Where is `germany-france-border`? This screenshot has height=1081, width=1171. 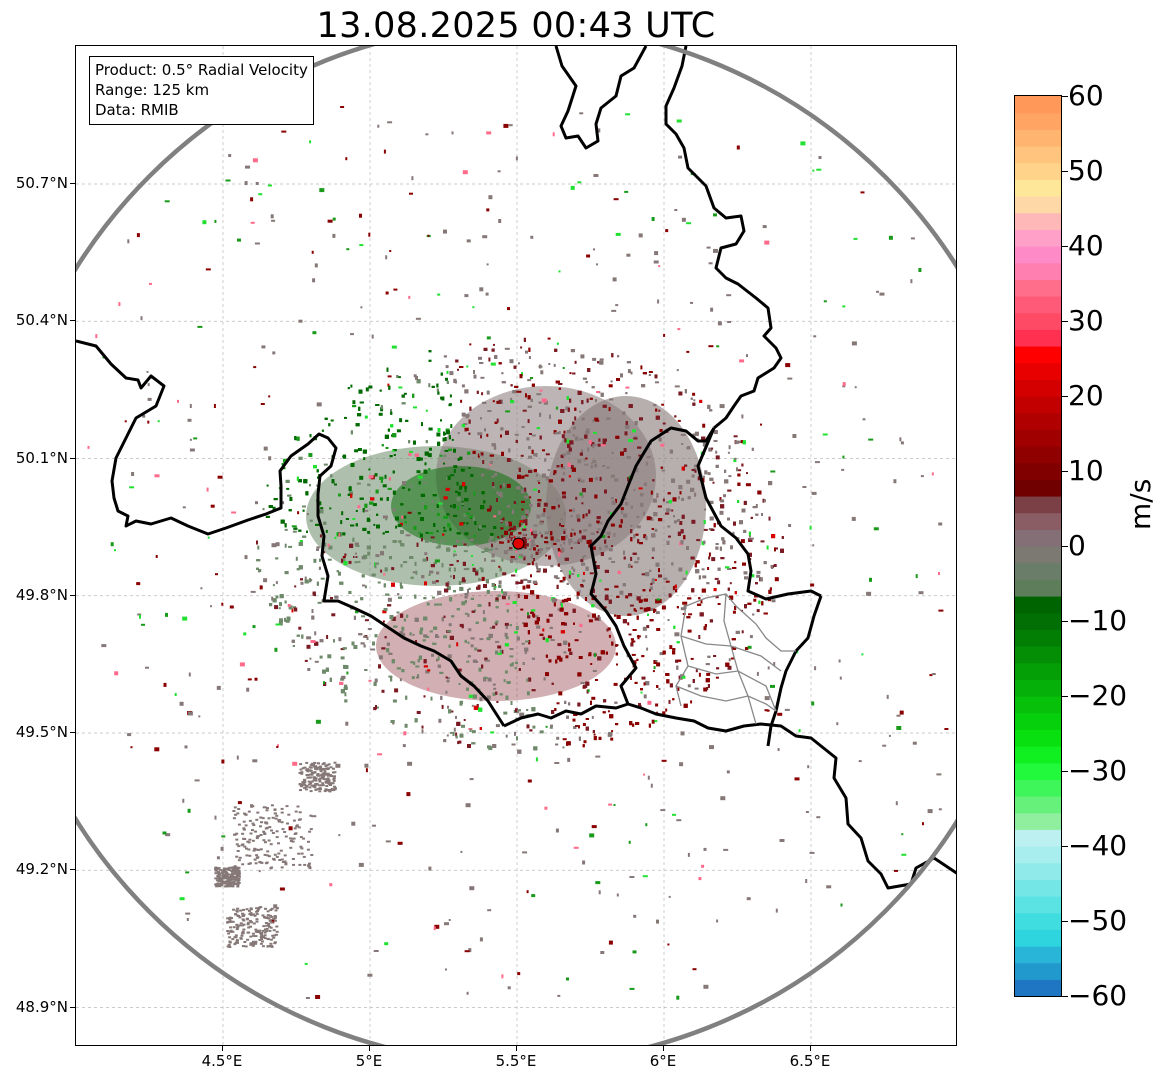 germany-france-border is located at coordinates (791, 796).